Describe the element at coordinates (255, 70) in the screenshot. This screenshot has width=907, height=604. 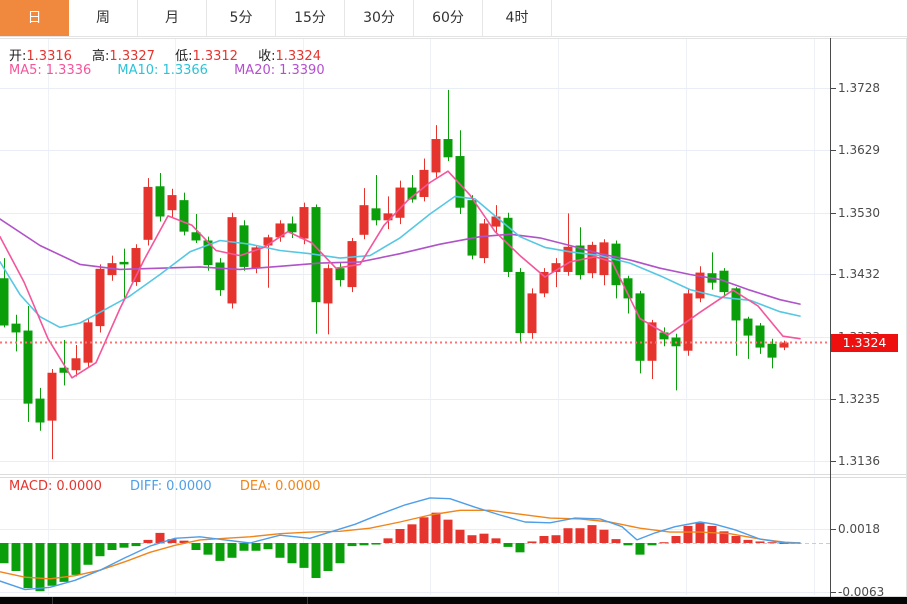
I see `ma20-label: MA20:` at that location.